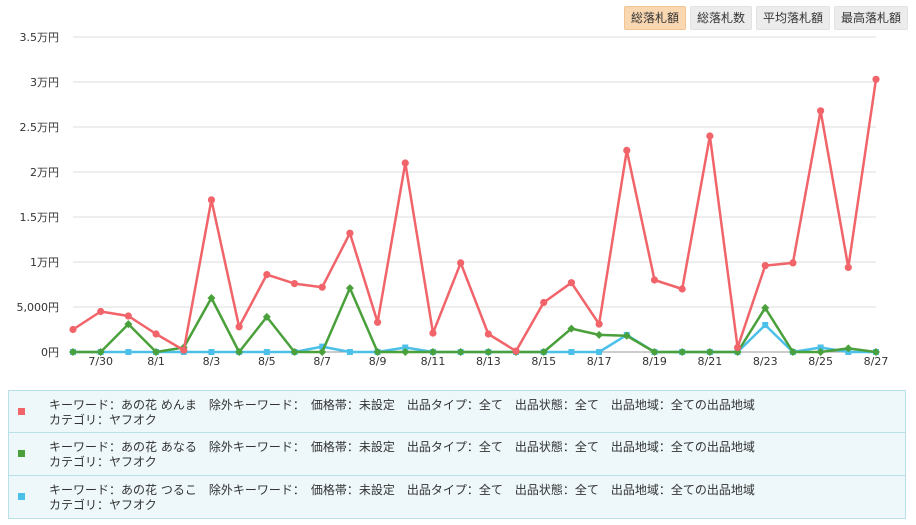 This screenshot has height=525, width=916. What do you see at coordinates (50, 352) in the screenshot?
I see `y-tick-label: 0円` at bounding box center [50, 352].